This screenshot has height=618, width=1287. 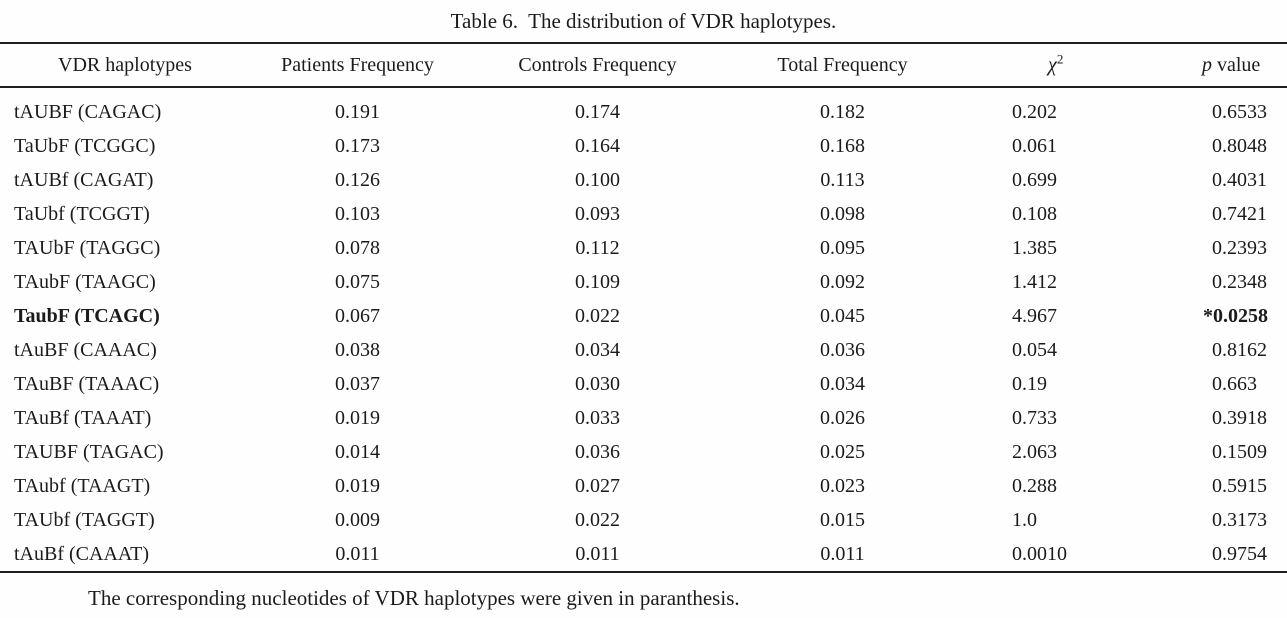 I want to click on cell-total-frequency: 0.036, so click(x=842, y=349).